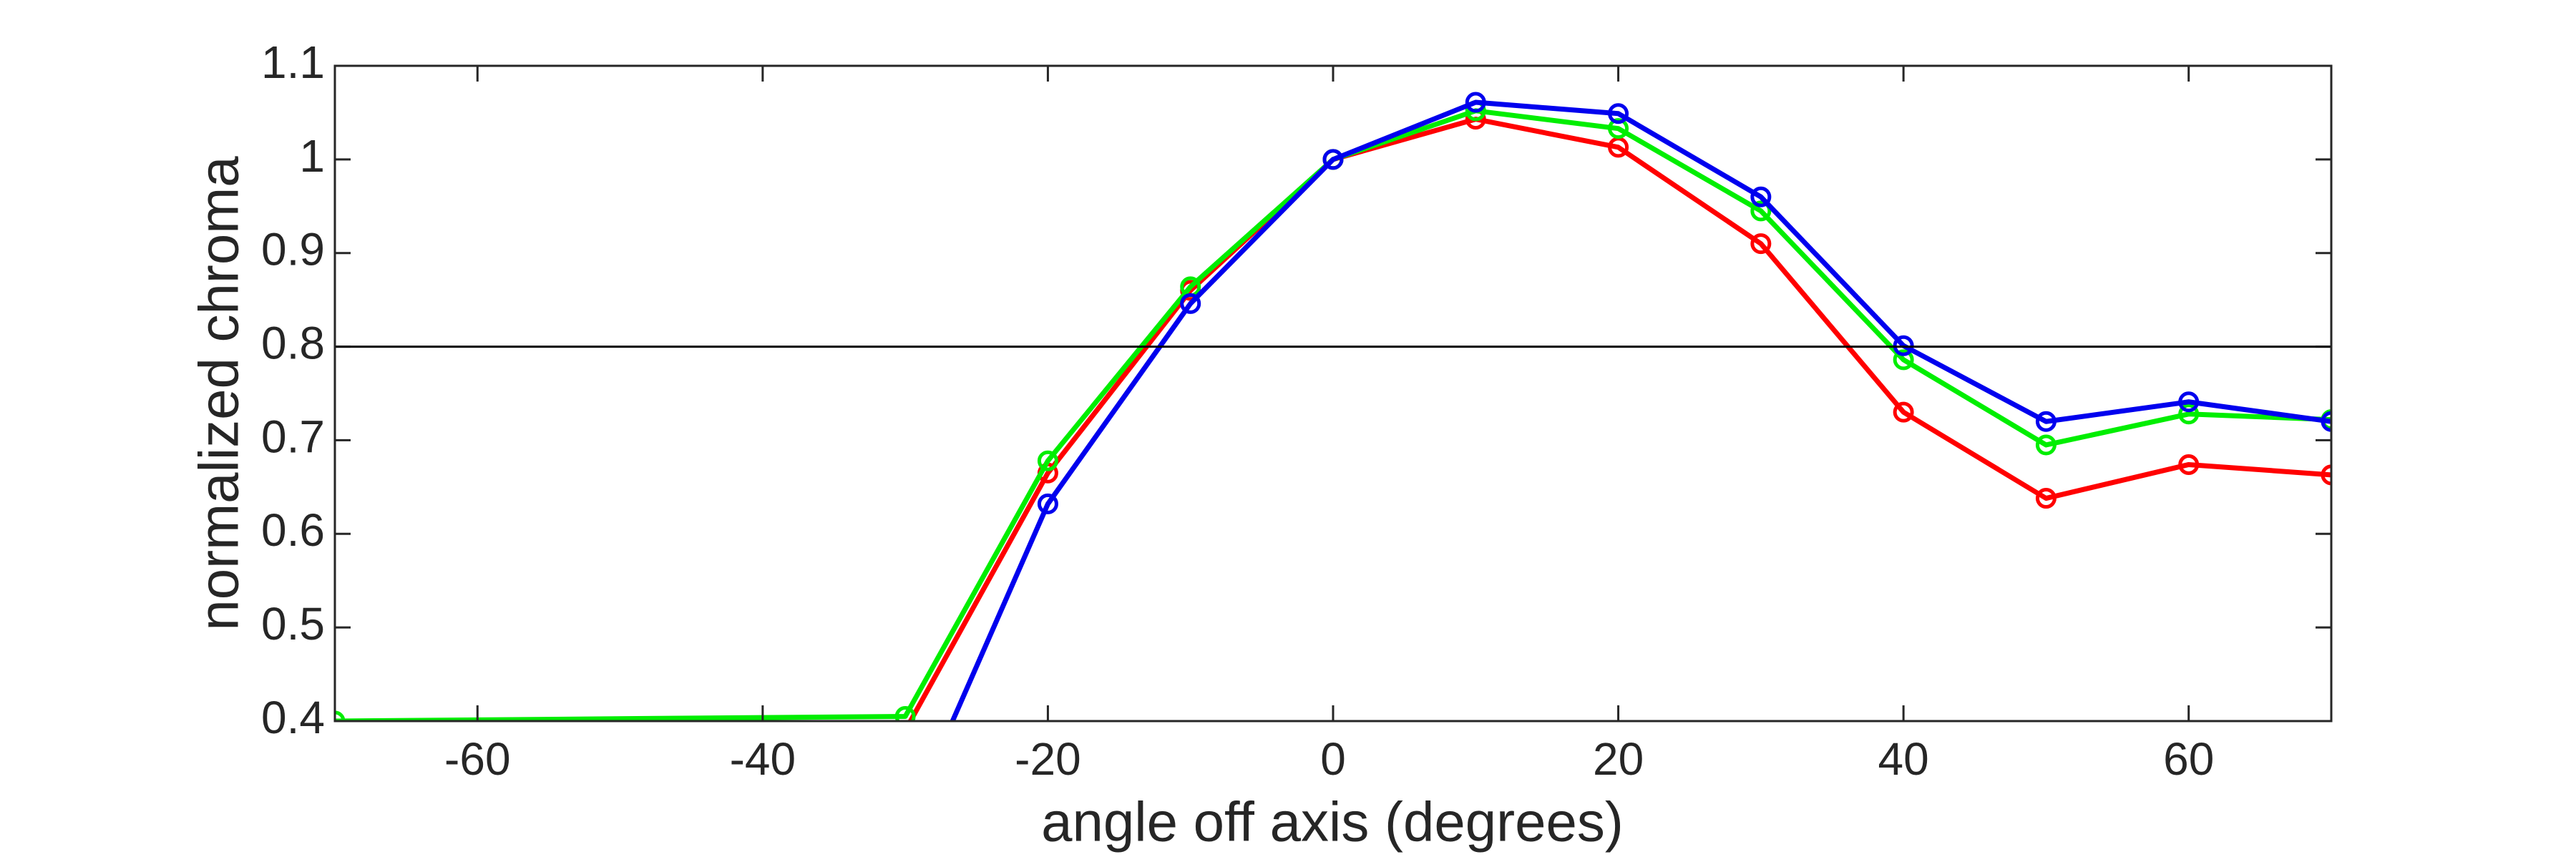 This screenshot has height=862, width=2576. What do you see at coordinates (478, 759) in the screenshot?
I see `x-tick-label: -60` at bounding box center [478, 759].